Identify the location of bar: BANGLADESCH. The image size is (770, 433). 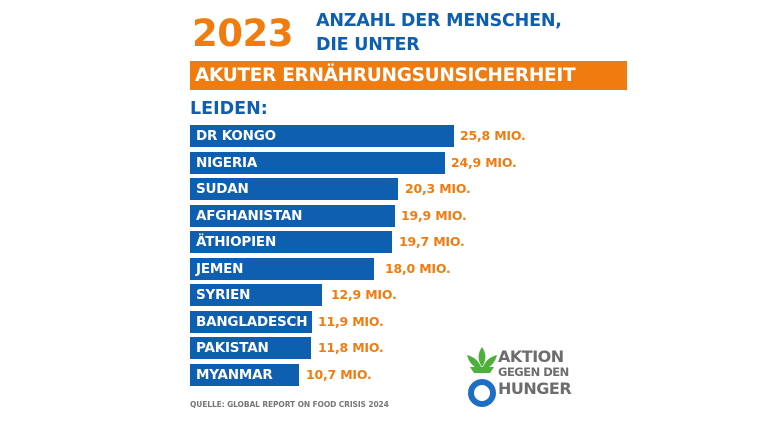
(251, 322).